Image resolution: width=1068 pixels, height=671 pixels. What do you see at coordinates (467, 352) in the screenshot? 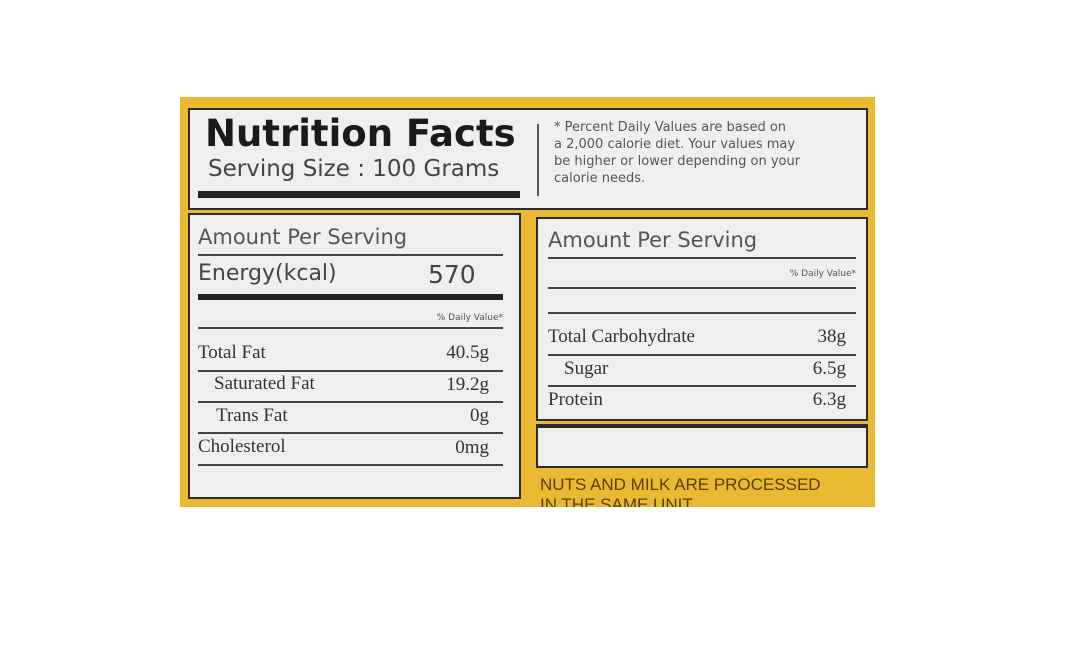
I see `row-value: 40.5g` at bounding box center [467, 352].